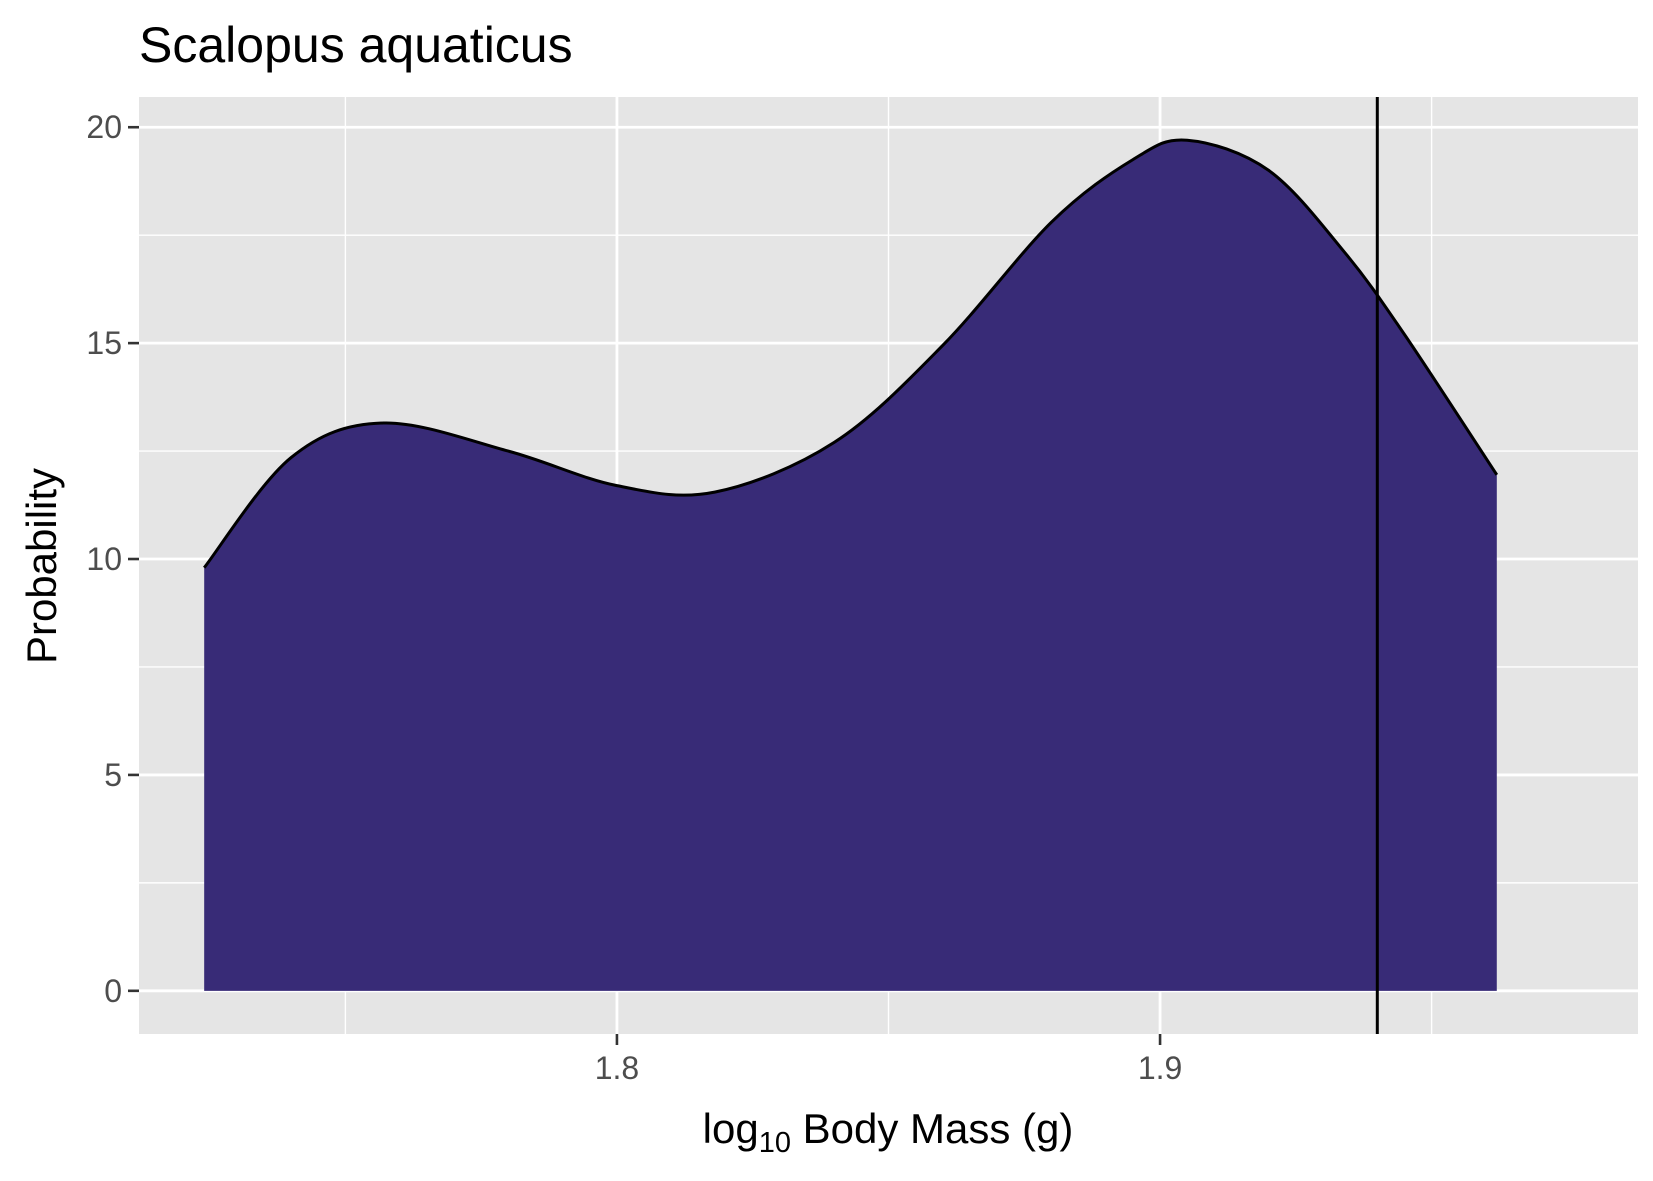  What do you see at coordinates (113, 991) in the screenshot?
I see `y-tick-label: 0` at bounding box center [113, 991].